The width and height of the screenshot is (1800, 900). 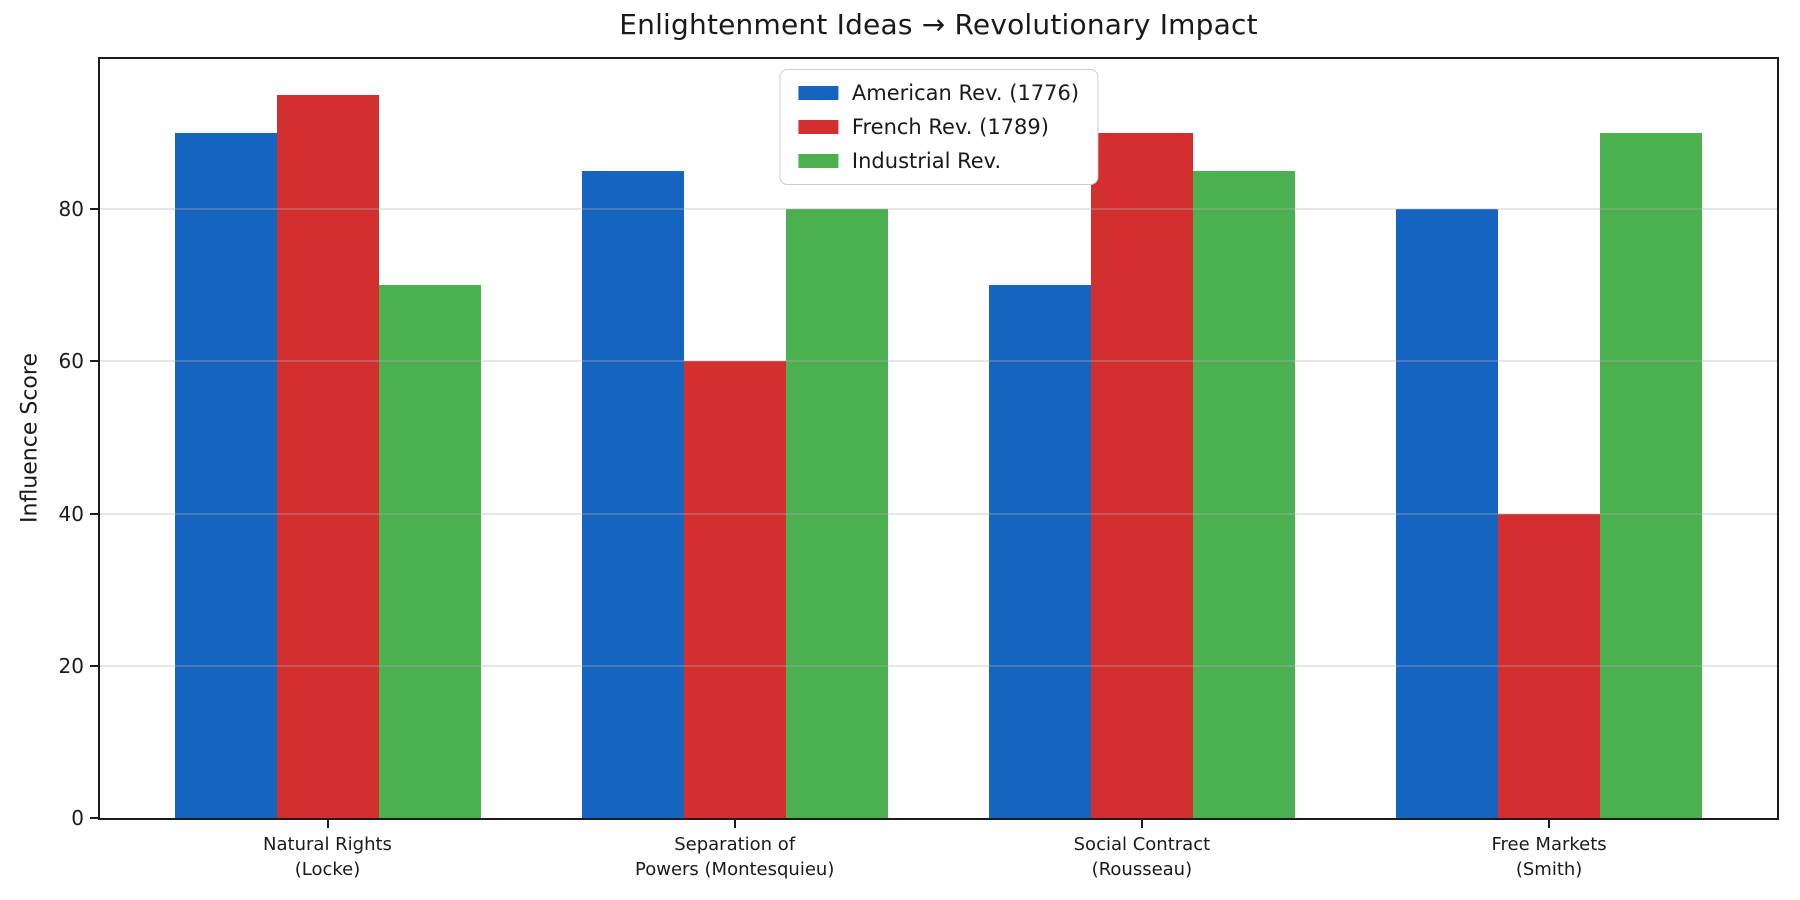 I want to click on y-axis-label: Influence Score, so click(x=30, y=438).